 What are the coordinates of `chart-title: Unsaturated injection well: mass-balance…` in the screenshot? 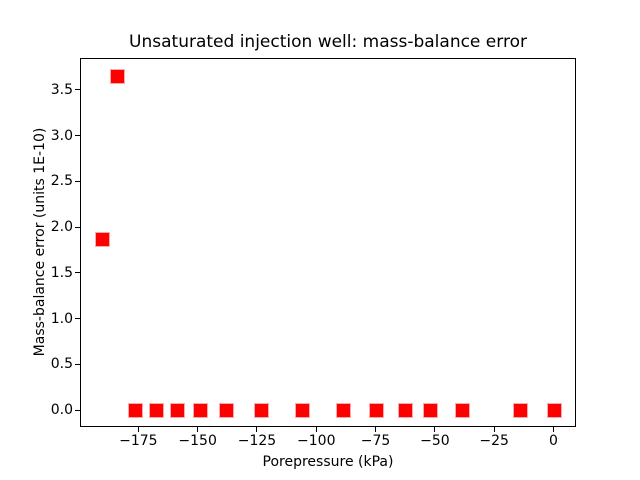 It's located at (328, 42).